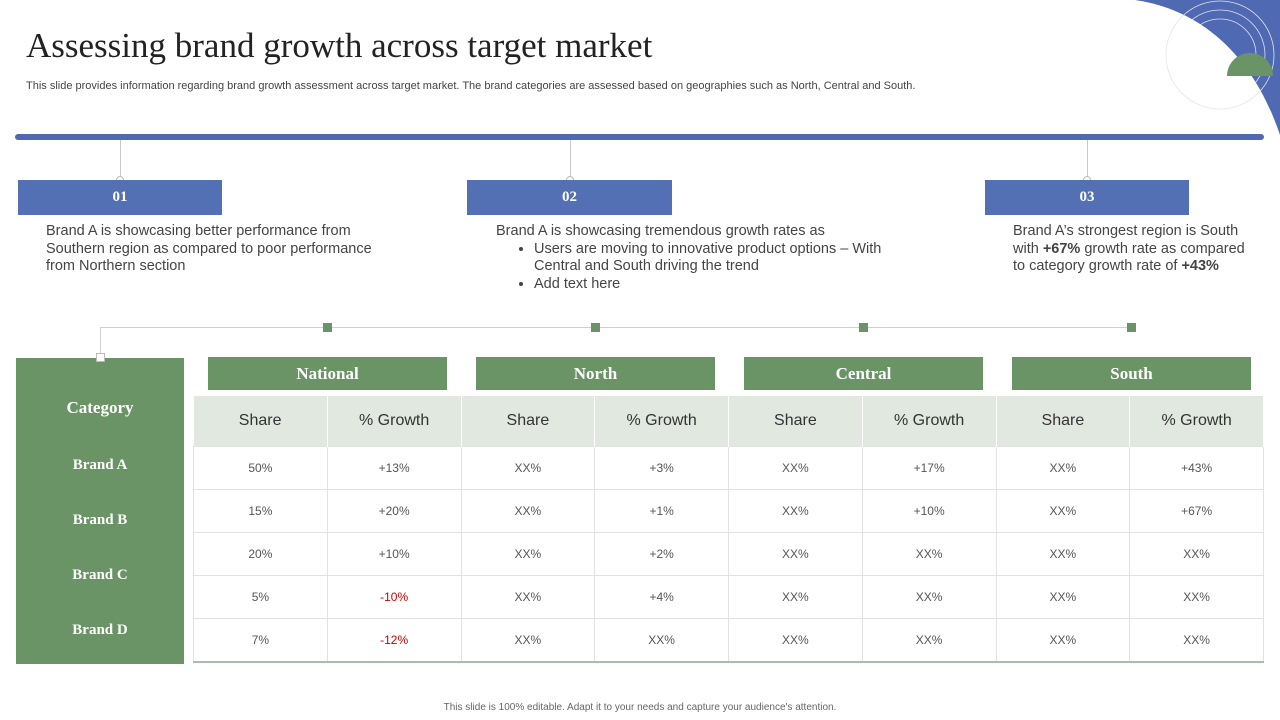 The height and width of the screenshot is (720, 1280). Describe the element at coordinates (661, 511) in the screenshot. I see `table-cell: +1%` at that location.